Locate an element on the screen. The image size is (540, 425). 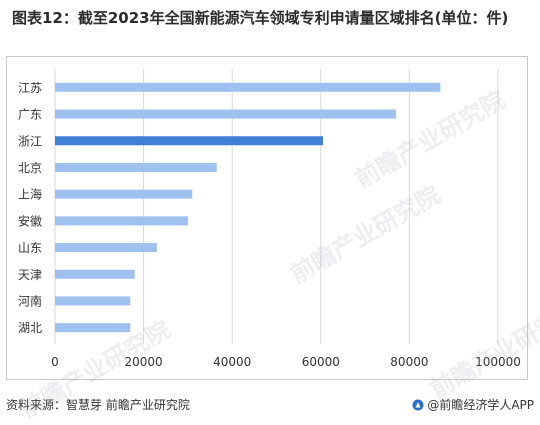
x-tick-label: 0 is located at coordinates (55, 362).